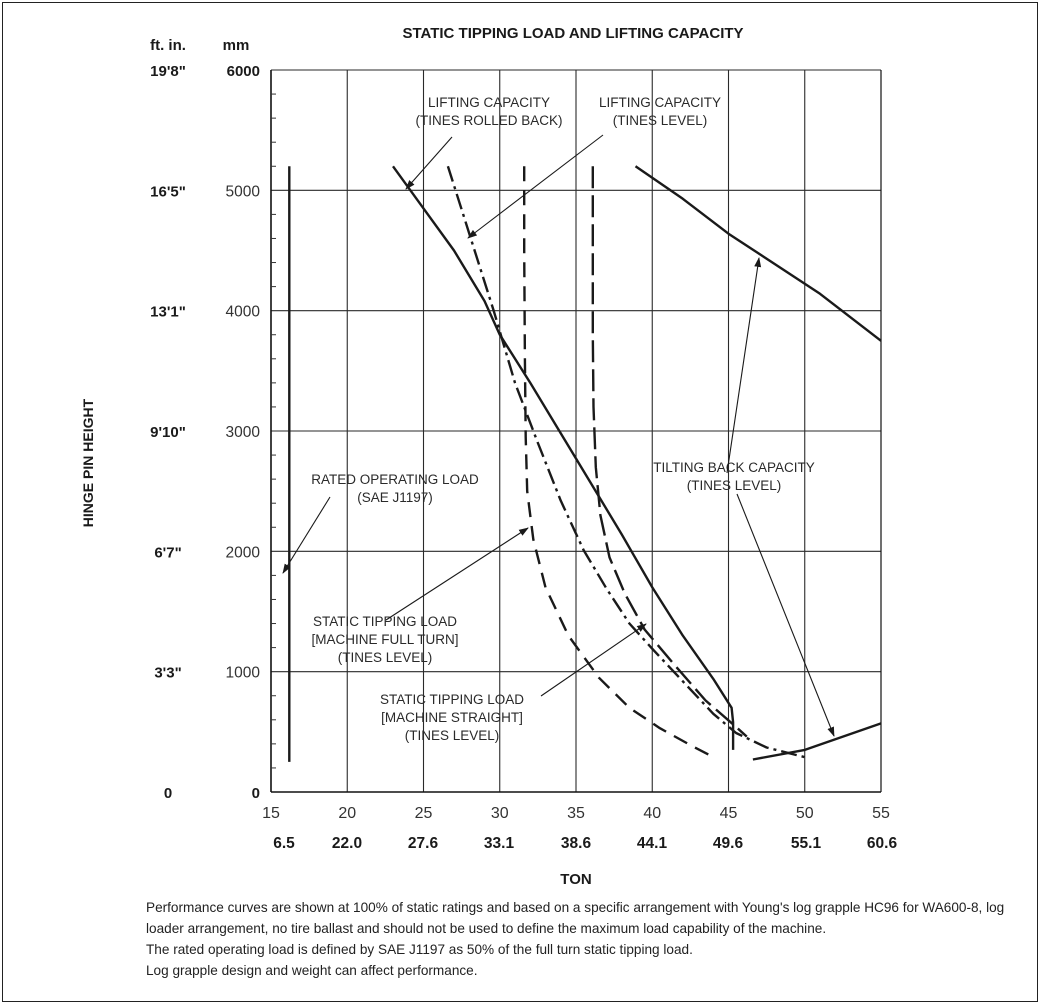  I want to click on x-tick-label-secondary: 6.5, so click(284, 843).